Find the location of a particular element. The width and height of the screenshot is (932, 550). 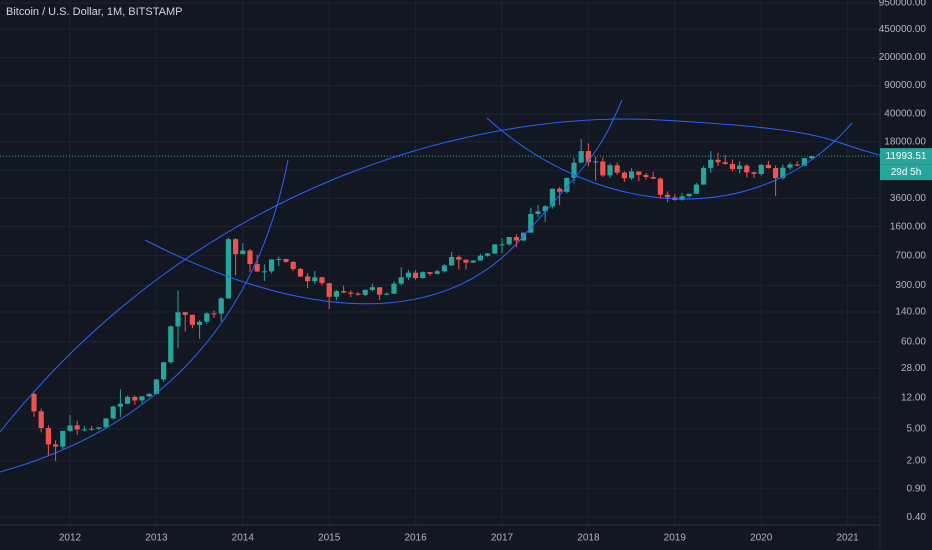

y-tick-label: 300.00 is located at coordinates (910, 285).